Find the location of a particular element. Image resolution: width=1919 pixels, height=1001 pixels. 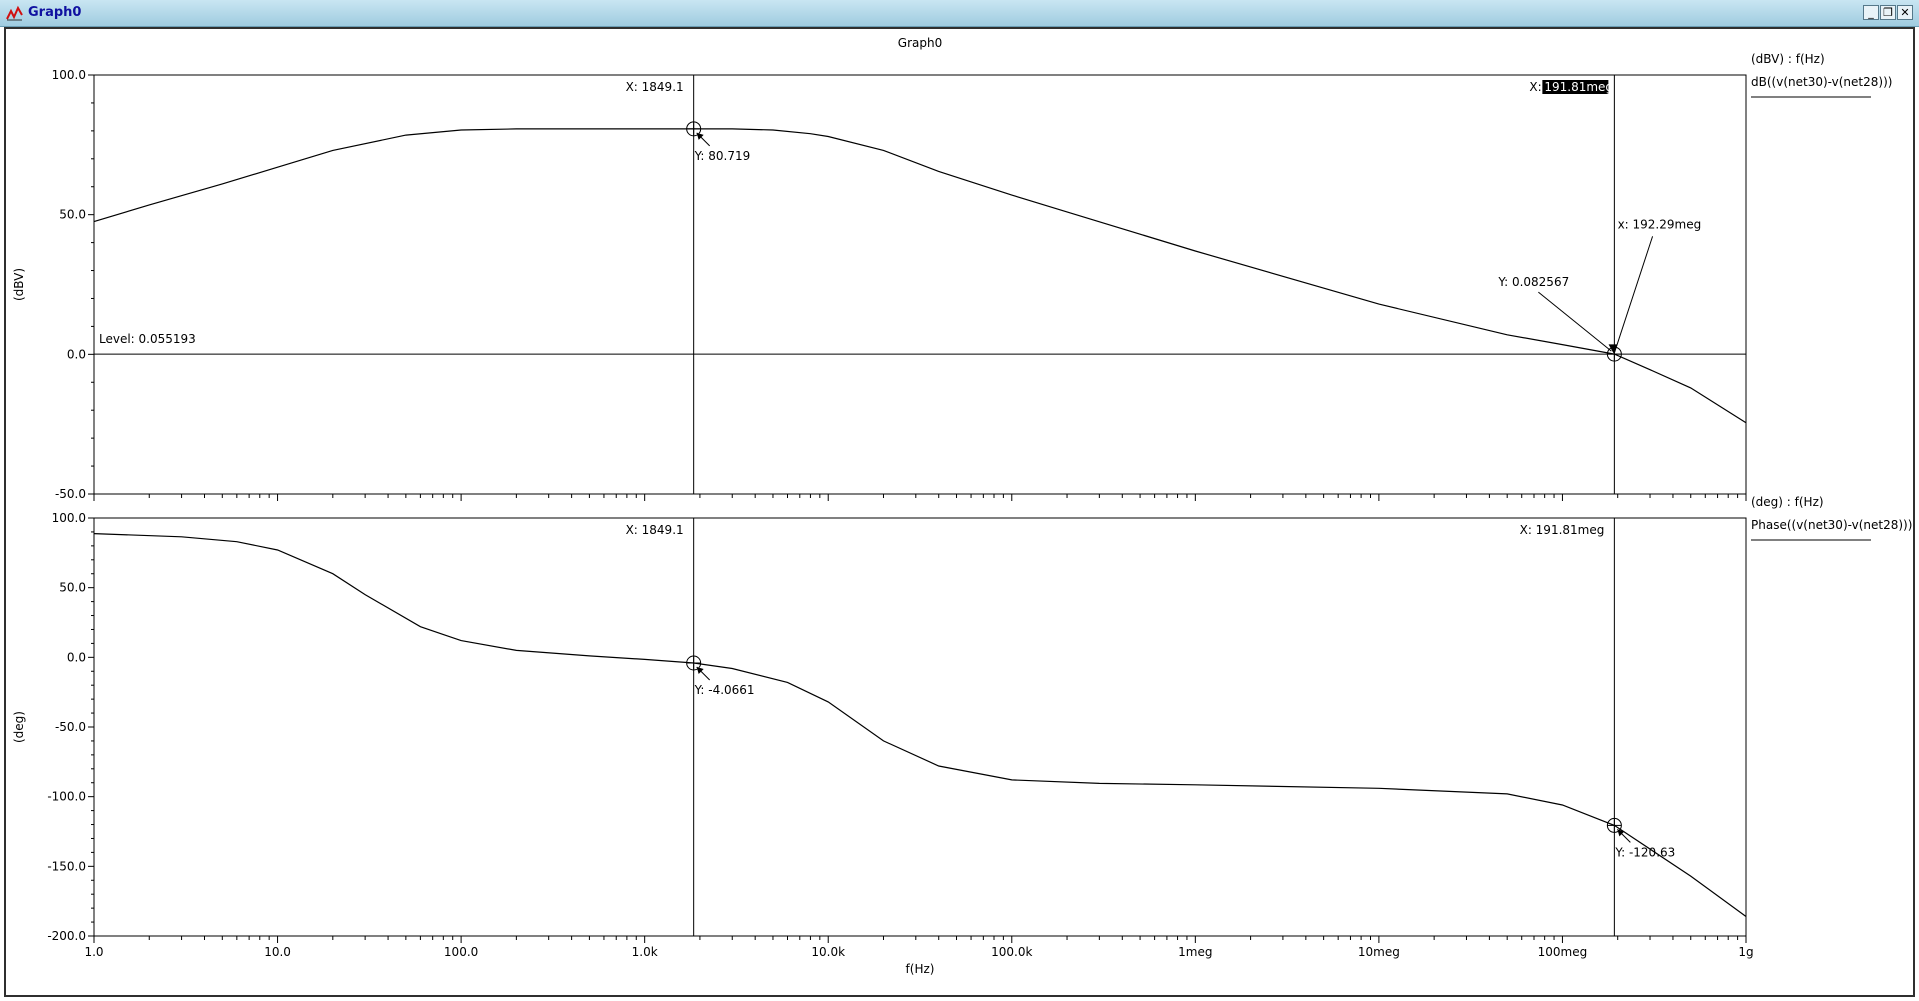

chart-title: Graph0 is located at coordinates (920, 43).